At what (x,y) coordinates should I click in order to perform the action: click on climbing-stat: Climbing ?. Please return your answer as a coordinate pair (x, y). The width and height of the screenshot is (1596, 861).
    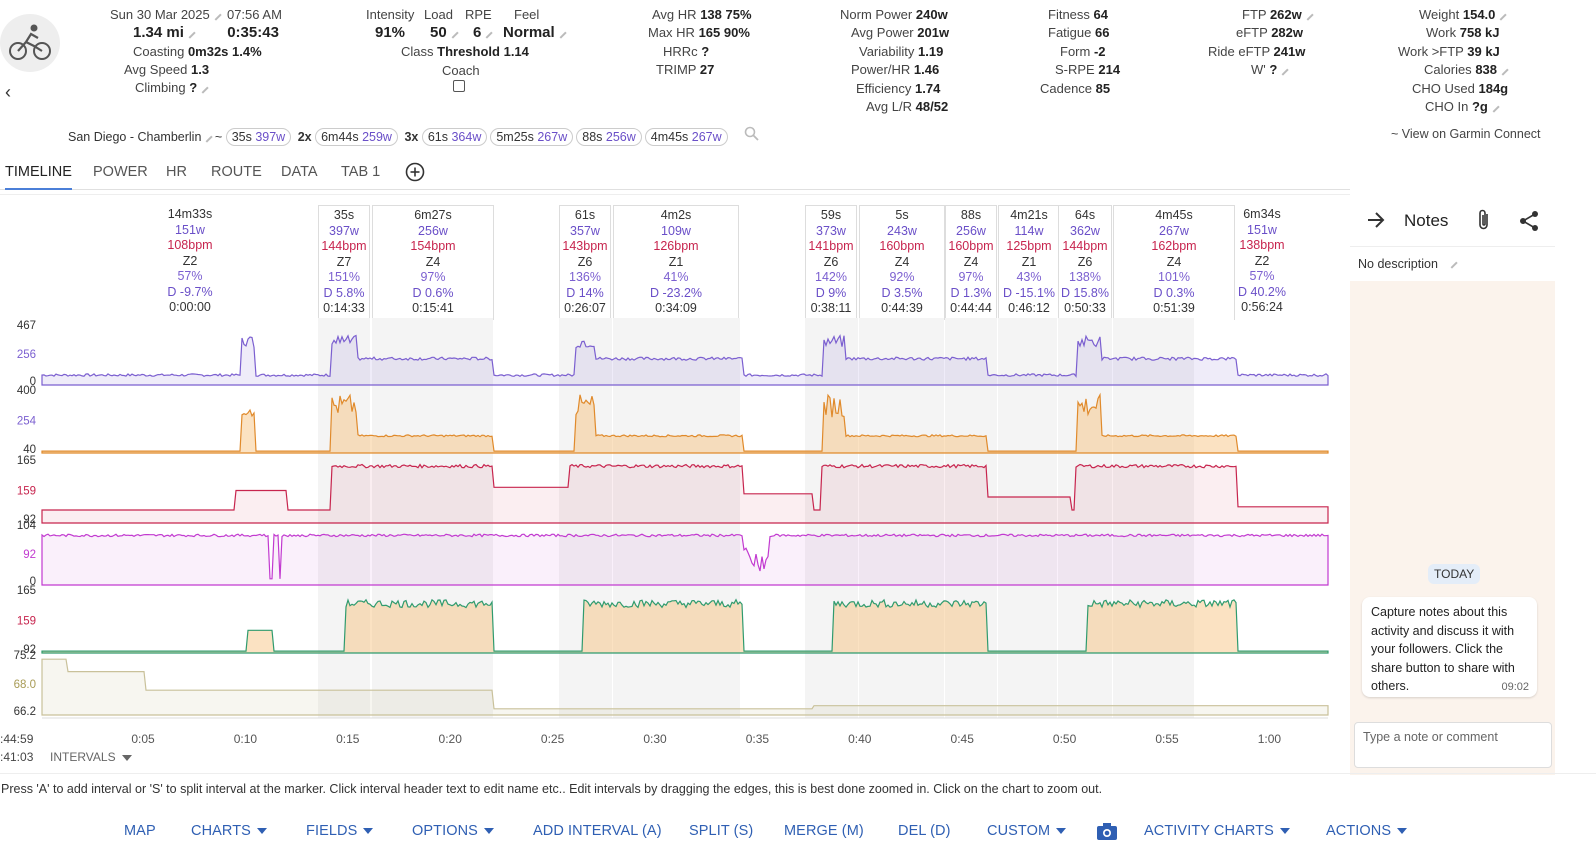
    Looking at the image, I should click on (172, 87).